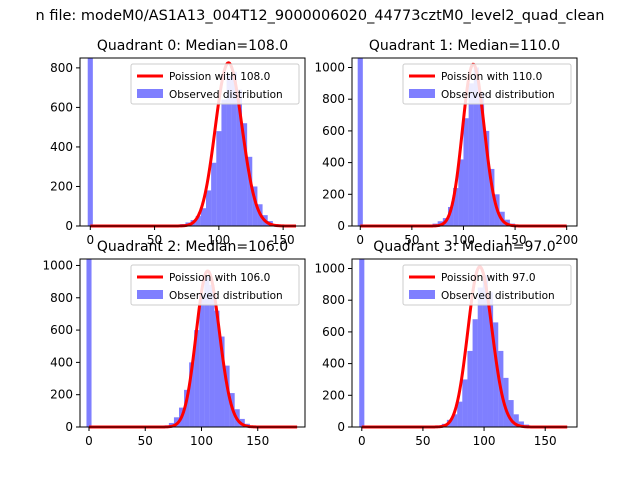  What do you see at coordinates (192, 247) in the screenshot?
I see `plot-title: Quadrant 2: Median=106.0` at bounding box center [192, 247].